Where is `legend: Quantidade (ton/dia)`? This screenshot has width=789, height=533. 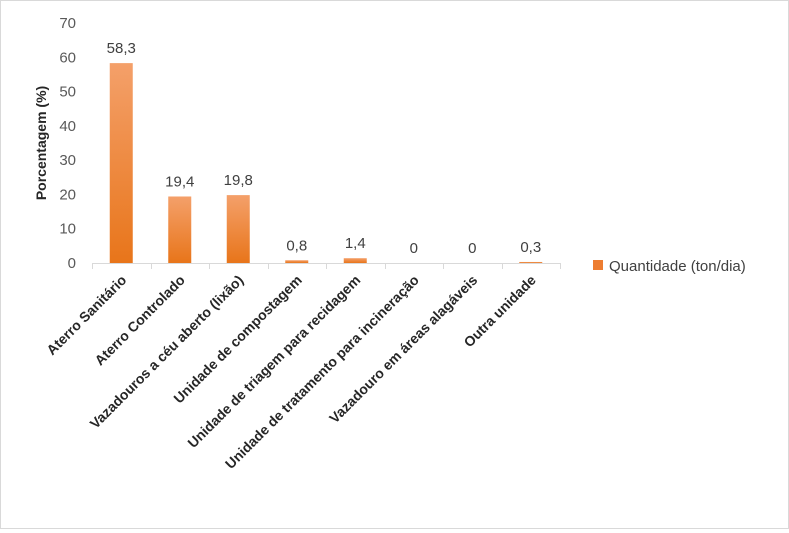
legend: Quantidade (ton/dia) is located at coordinates (669, 266).